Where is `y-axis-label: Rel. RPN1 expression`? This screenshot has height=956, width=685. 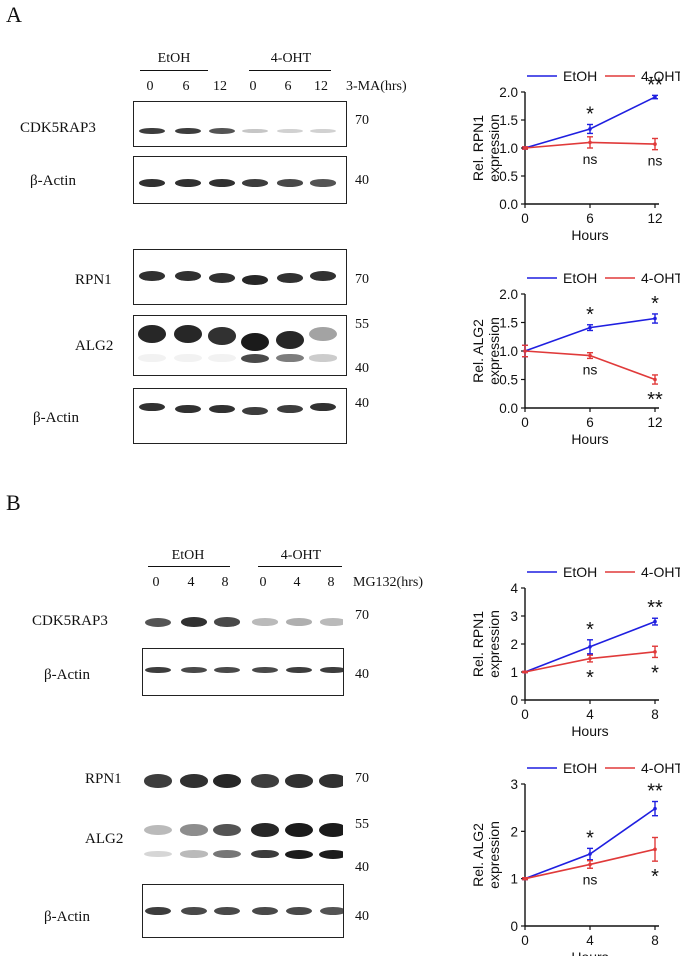 y-axis-label: Rel. RPN1 expression is located at coordinates (486, 148).